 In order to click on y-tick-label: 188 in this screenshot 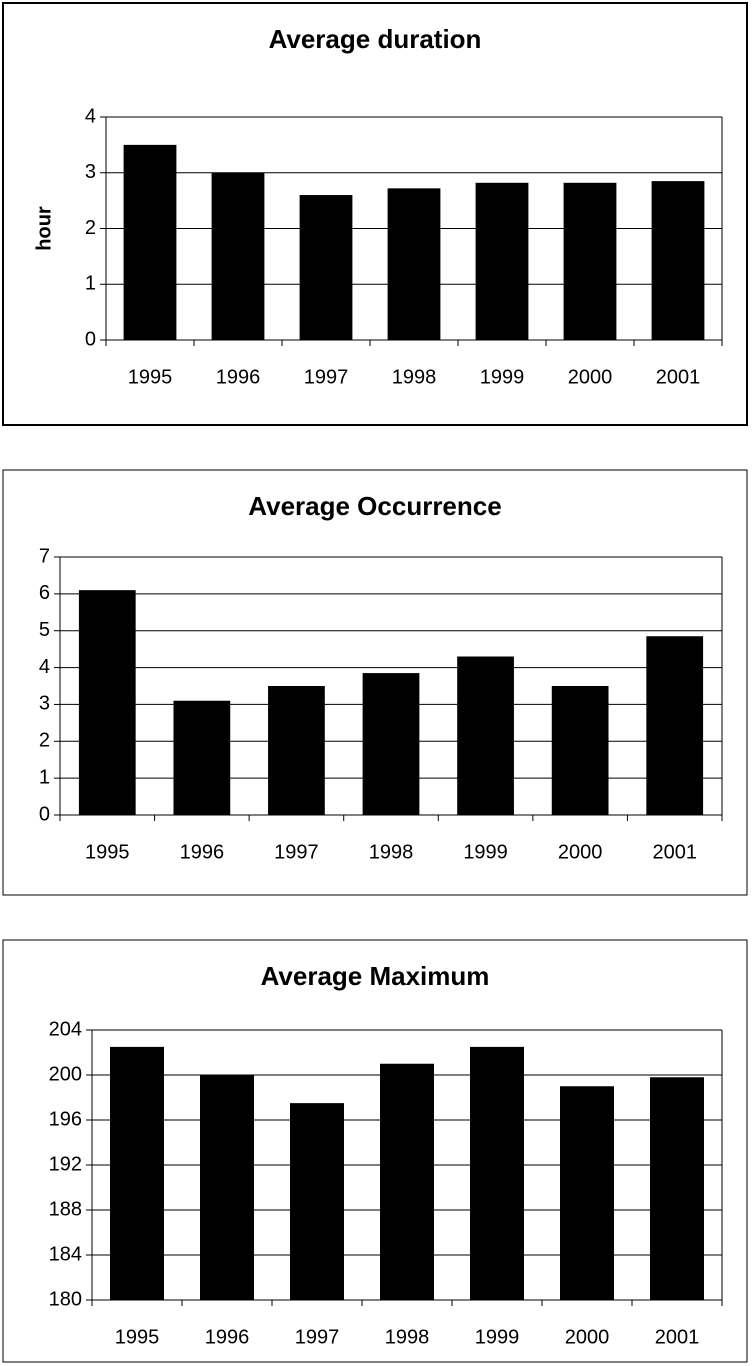, I will do `click(65, 1209)`.